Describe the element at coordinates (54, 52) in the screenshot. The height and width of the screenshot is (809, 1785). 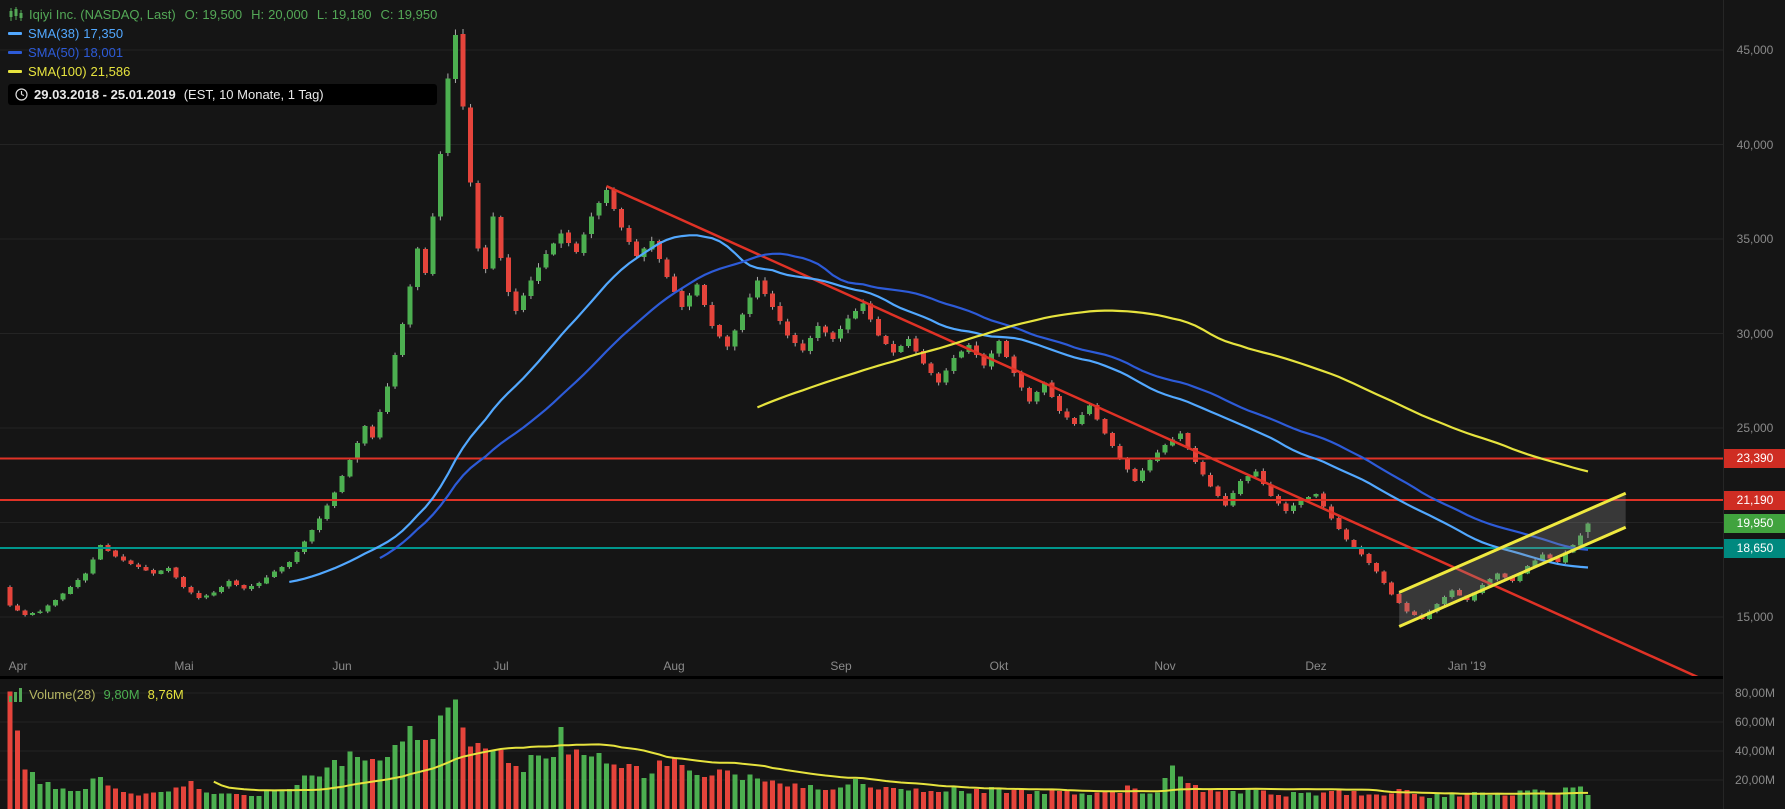
I see `sma50-label: SMA(50)` at that location.